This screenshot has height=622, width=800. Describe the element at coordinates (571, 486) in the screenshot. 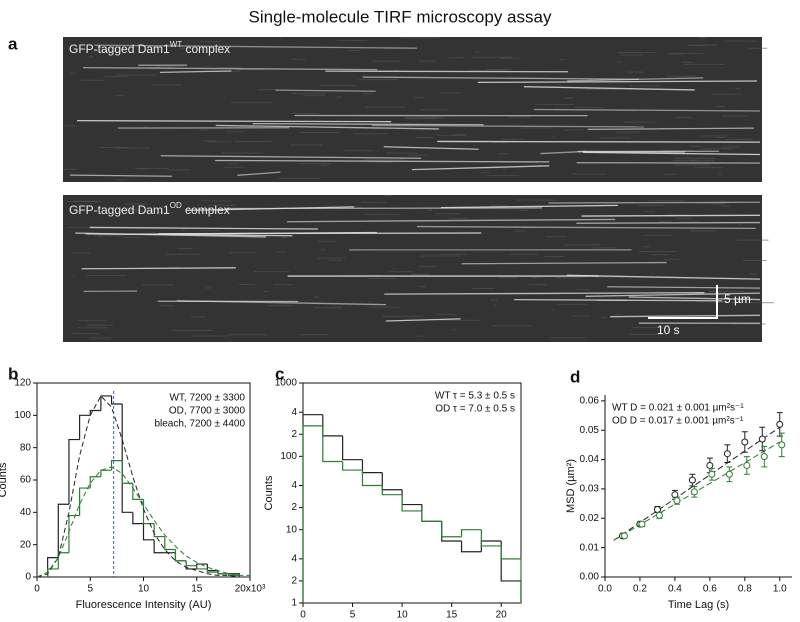

I see `y-axis-label: MSD (µm²)` at that location.